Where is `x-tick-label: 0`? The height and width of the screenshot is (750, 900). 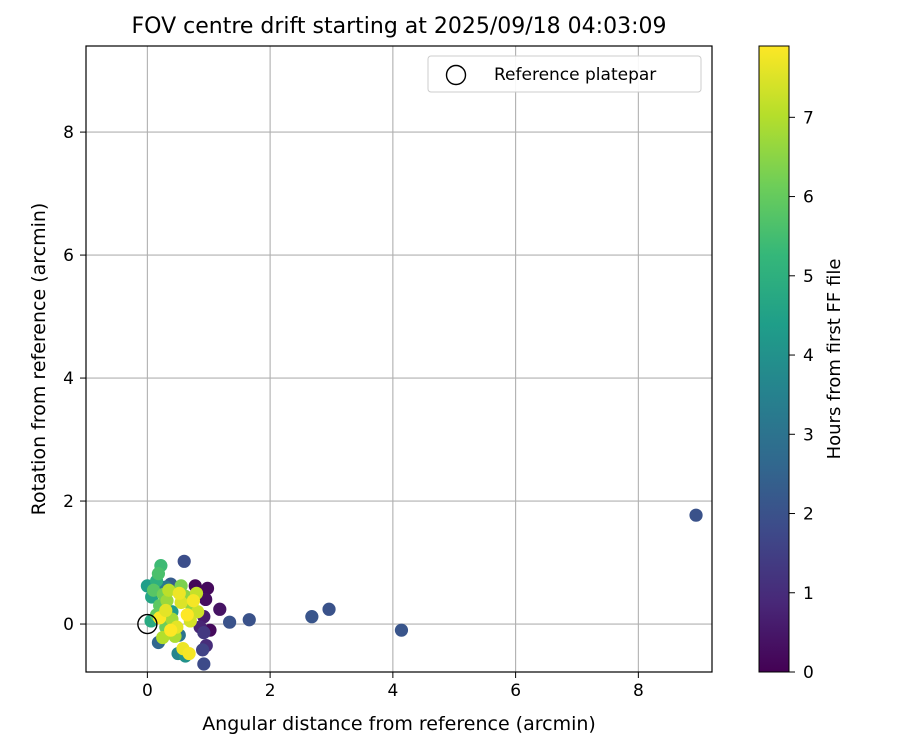 x-tick-label: 0 is located at coordinates (147, 691).